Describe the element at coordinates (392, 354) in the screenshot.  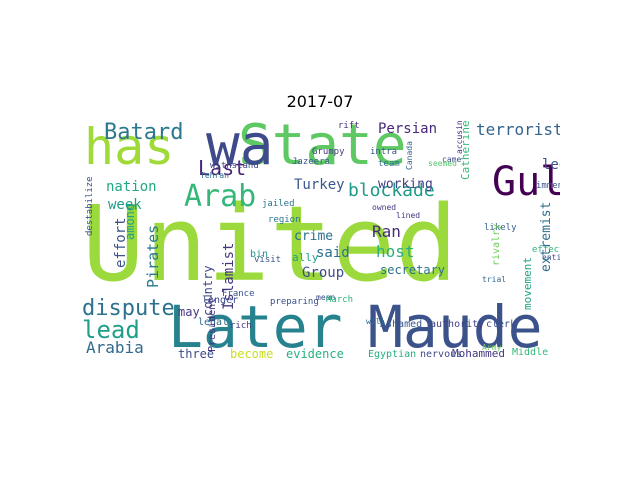
I see `cloud-word-egyptian: Egyptian` at that location.